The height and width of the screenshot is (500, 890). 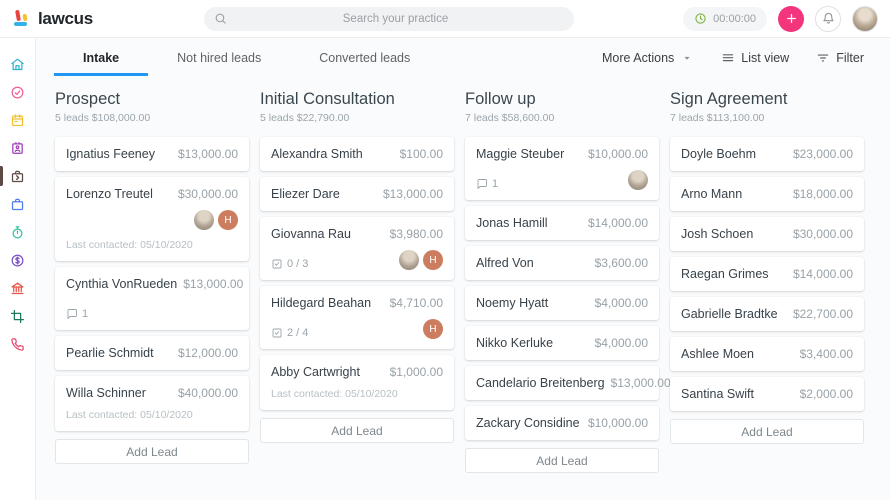 I want to click on column-title: Initial Consultation, so click(x=327, y=99).